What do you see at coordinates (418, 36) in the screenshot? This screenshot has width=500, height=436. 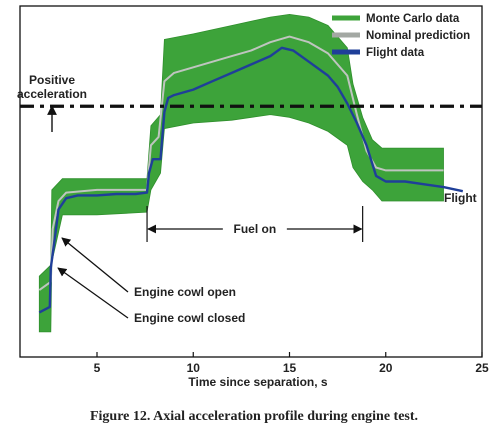 I see `legend-label-nominal: Nominal prediction` at bounding box center [418, 36].